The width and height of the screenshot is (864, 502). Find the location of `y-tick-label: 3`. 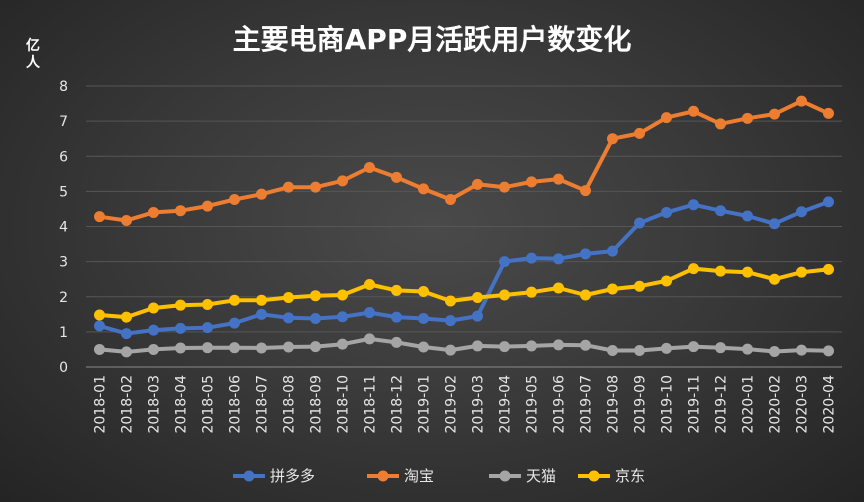

y-tick-label: 3 is located at coordinates (63, 263).